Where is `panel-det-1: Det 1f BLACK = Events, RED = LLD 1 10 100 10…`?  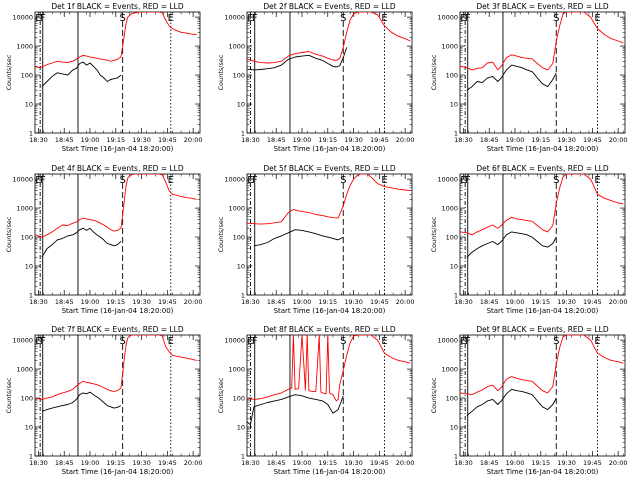
panel-det-1: Det 1f BLACK = Events, RED = LLD 1 10 100 10… is located at coordinates (103, 77).